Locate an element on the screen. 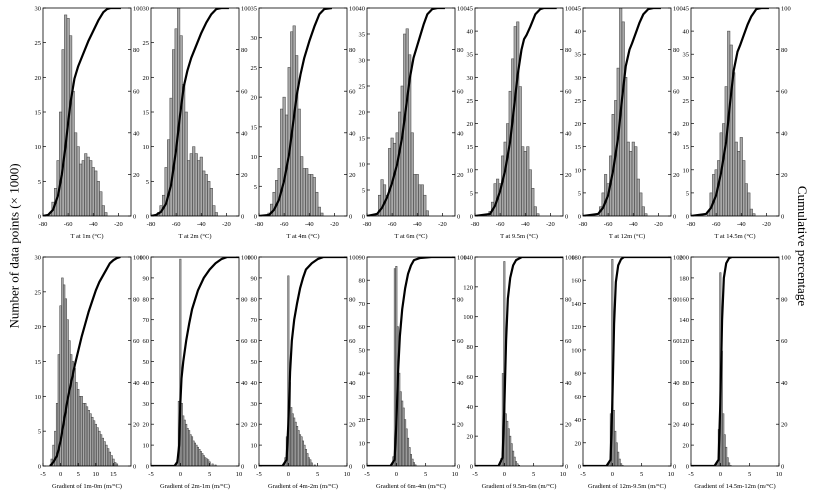 The image size is (830, 498). x-axis-label: T at 4m (°C) is located at coordinates (303, 236).